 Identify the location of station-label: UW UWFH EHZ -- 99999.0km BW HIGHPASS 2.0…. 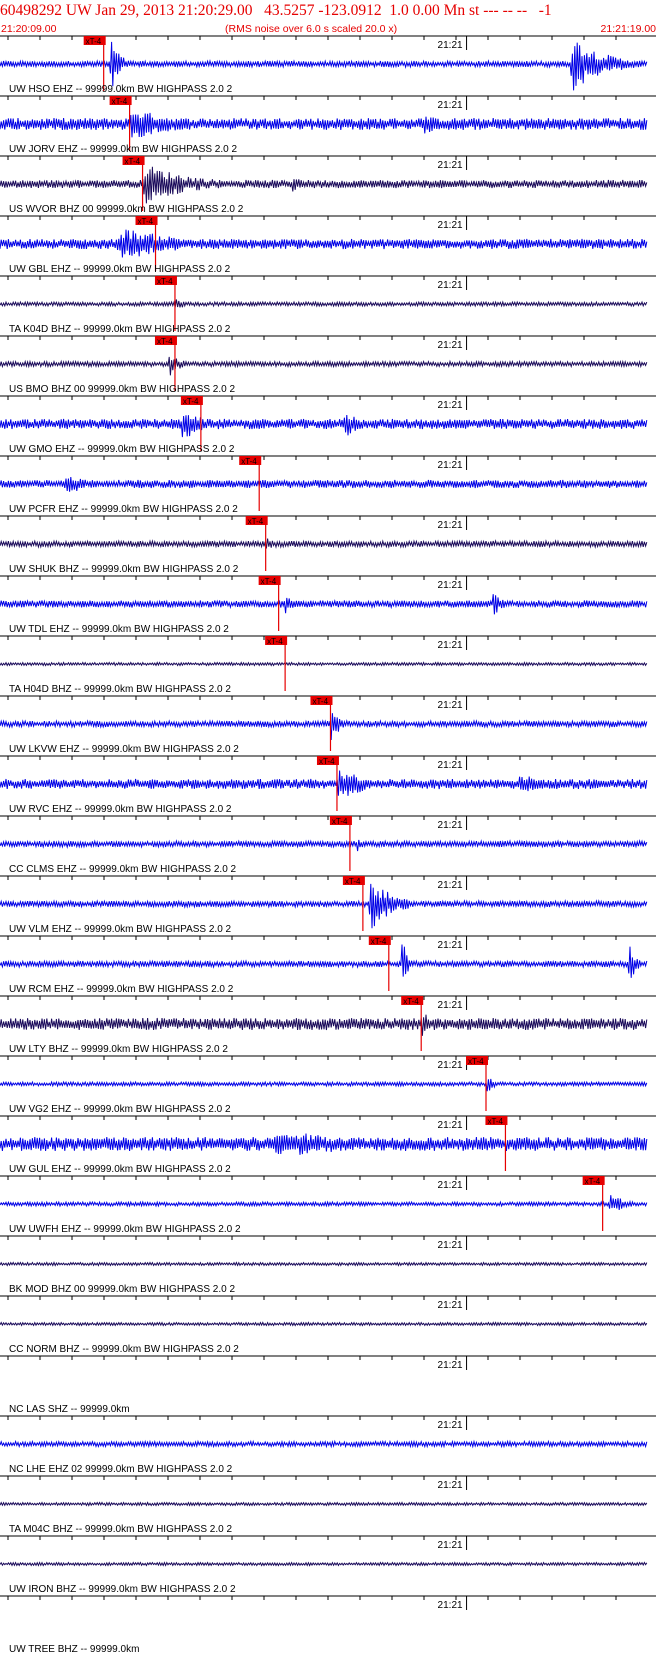
(125, 1229).